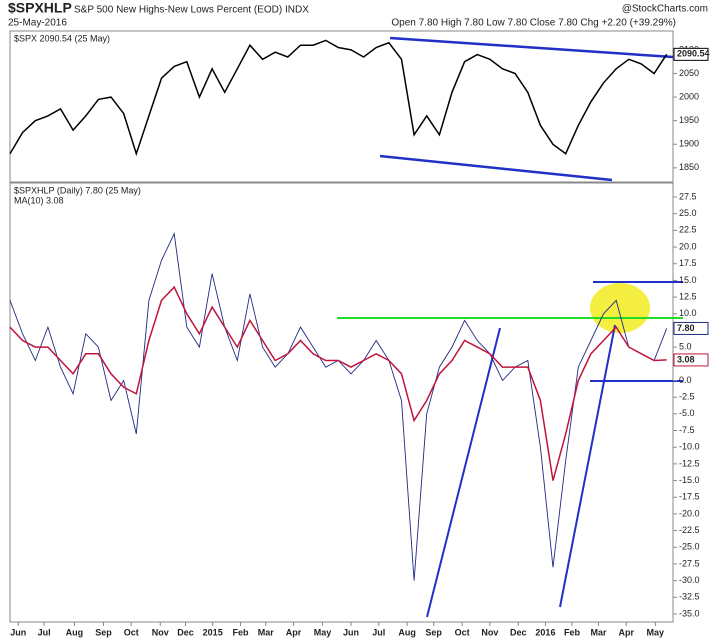  What do you see at coordinates (545, 632) in the screenshot?
I see `x-tick-label: 2016` at bounding box center [545, 632].